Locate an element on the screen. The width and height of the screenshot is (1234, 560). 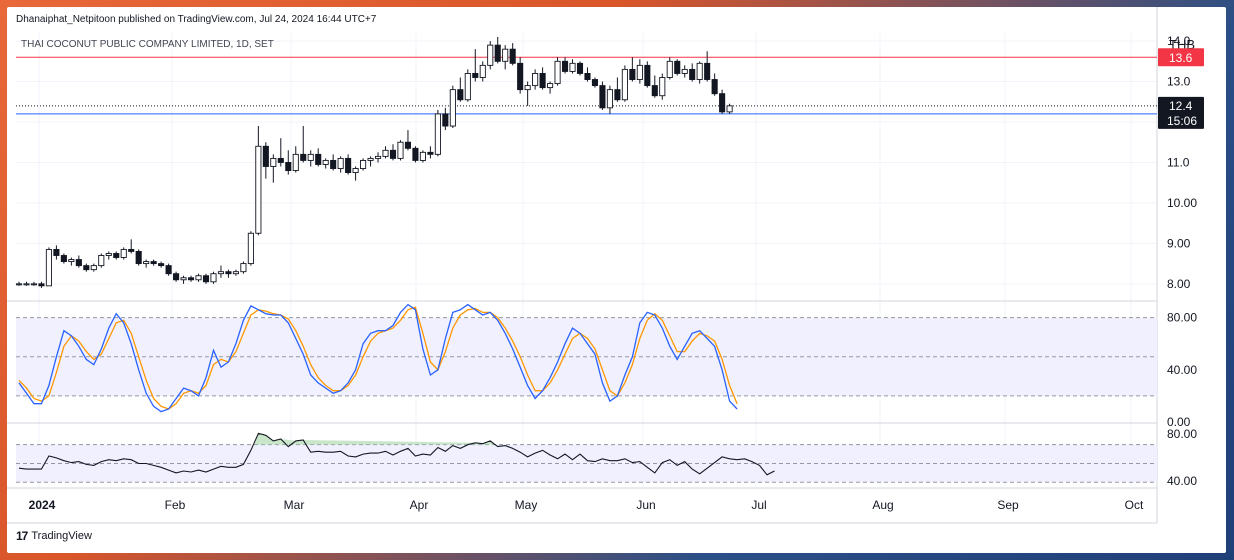
price-tick-label: 13.0 is located at coordinates (1179, 82).